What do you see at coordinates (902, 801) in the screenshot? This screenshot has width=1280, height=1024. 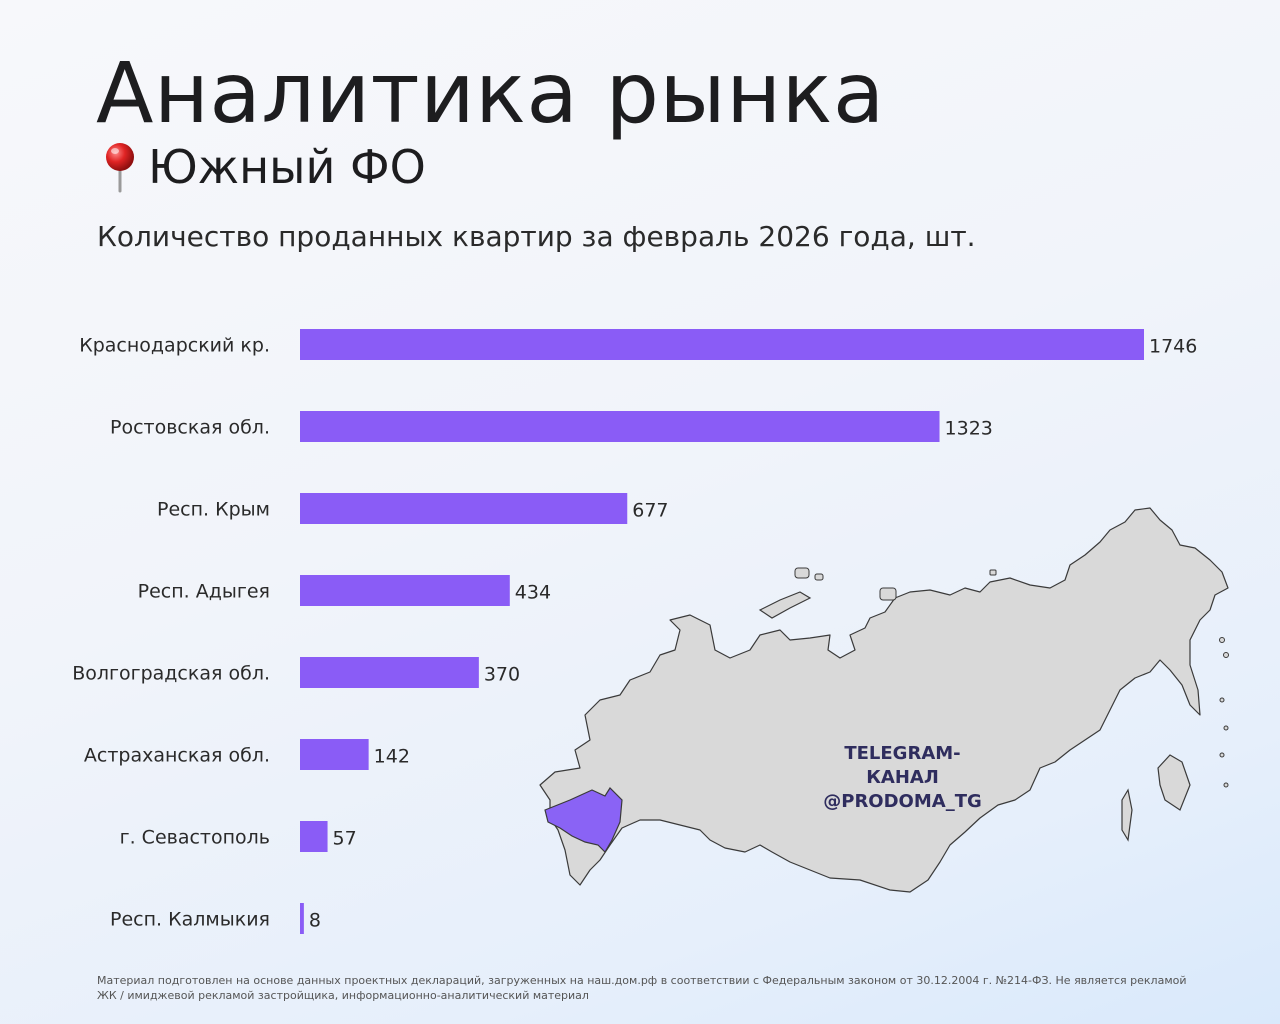 I see `watermark-line-2: @PRODOMA_TG` at bounding box center [902, 801].